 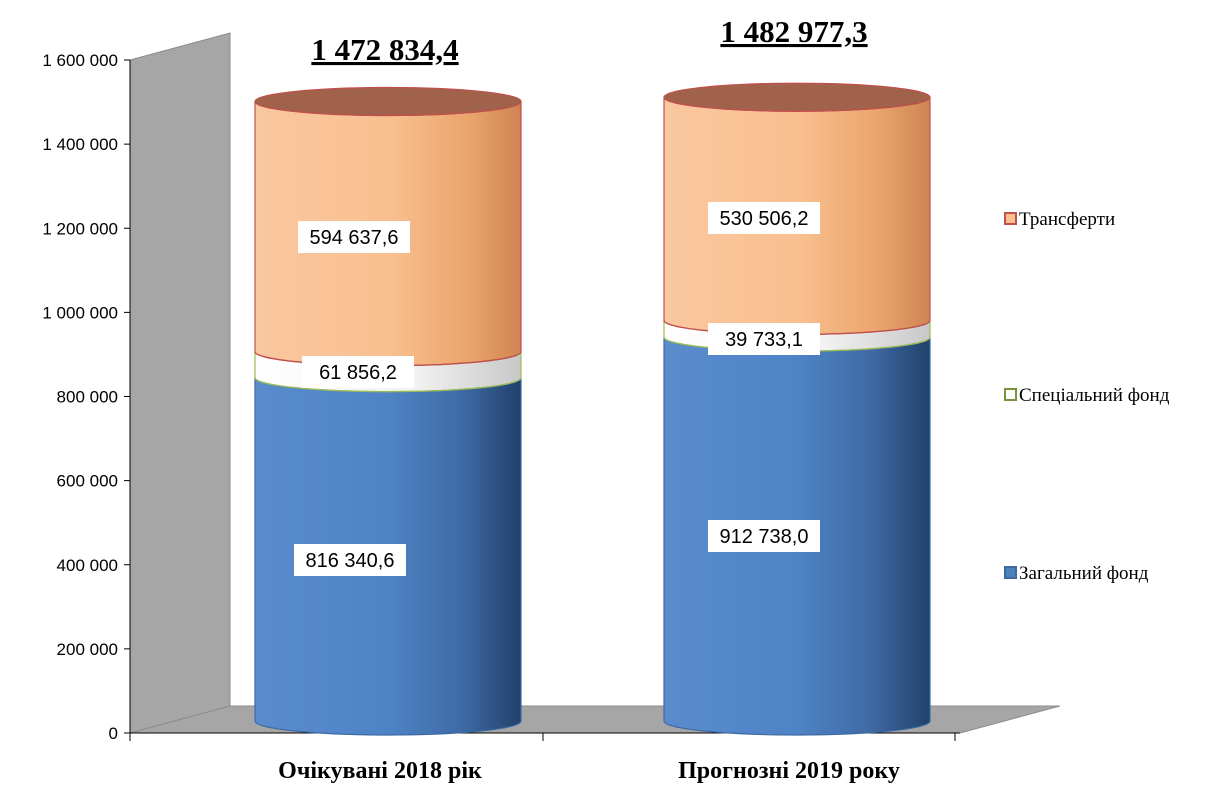 What do you see at coordinates (1084, 573) in the screenshot?
I see `legend-label: Загальний фонд` at bounding box center [1084, 573].